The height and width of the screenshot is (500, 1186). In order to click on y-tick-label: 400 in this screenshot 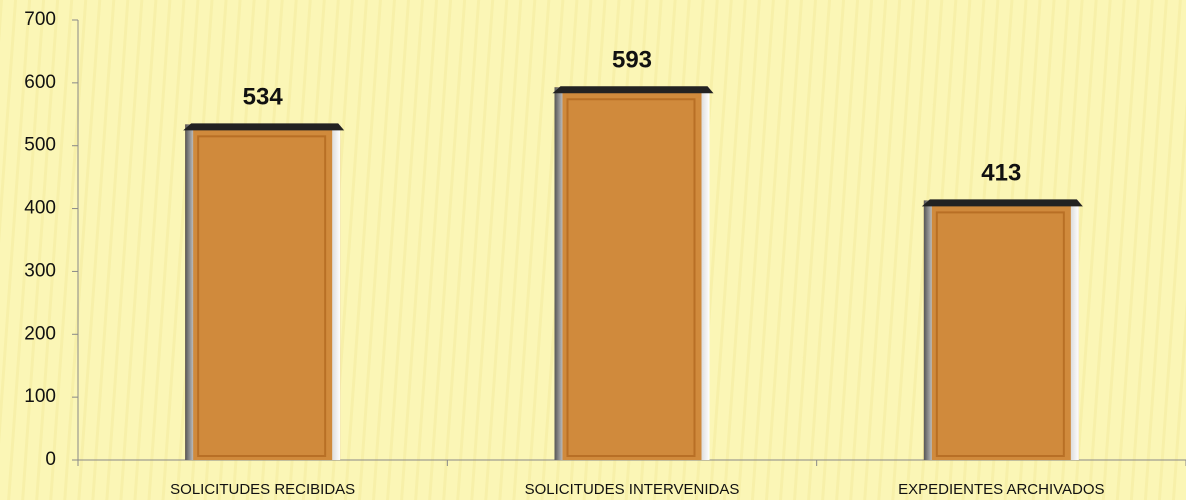, I will do `click(40, 208)`.